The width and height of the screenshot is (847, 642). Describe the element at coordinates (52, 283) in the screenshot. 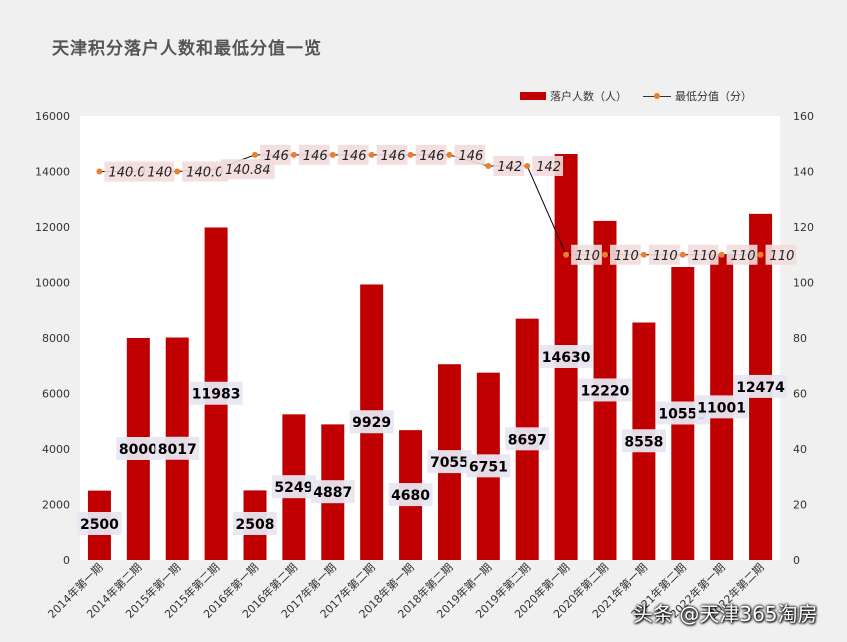

I see `y-left-tick-label: 10000` at that location.